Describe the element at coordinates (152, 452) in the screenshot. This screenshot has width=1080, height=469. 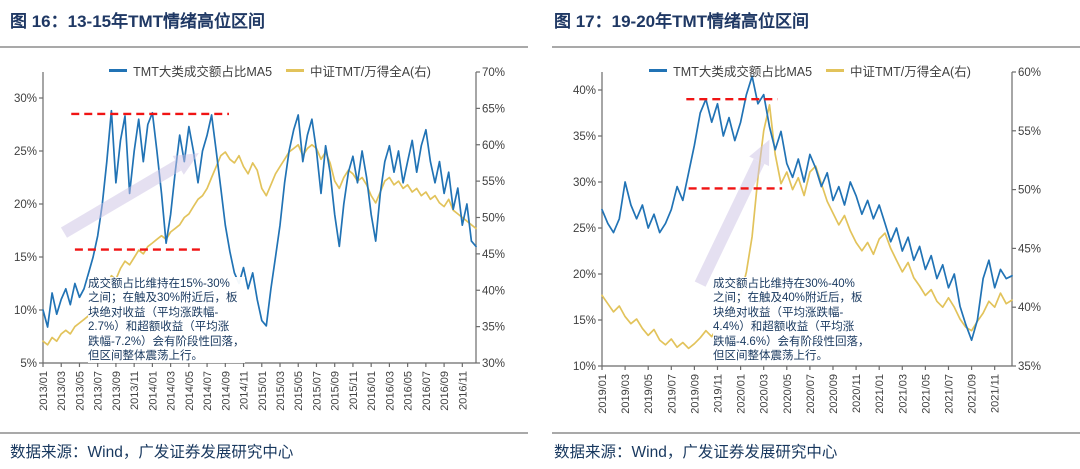
I see `source-note: 数据来源：Wind，广发证券发展研究中心` at that location.